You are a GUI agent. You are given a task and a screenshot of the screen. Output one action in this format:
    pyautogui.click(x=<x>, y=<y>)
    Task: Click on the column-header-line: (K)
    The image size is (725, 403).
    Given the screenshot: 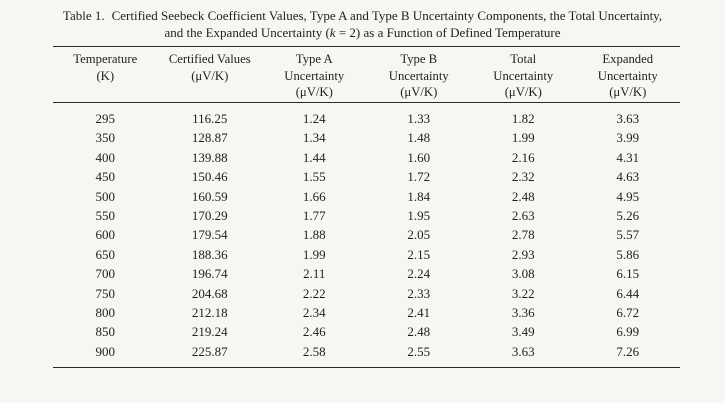 What is the action you would take?
    pyautogui.click(x=105, y=75)
    